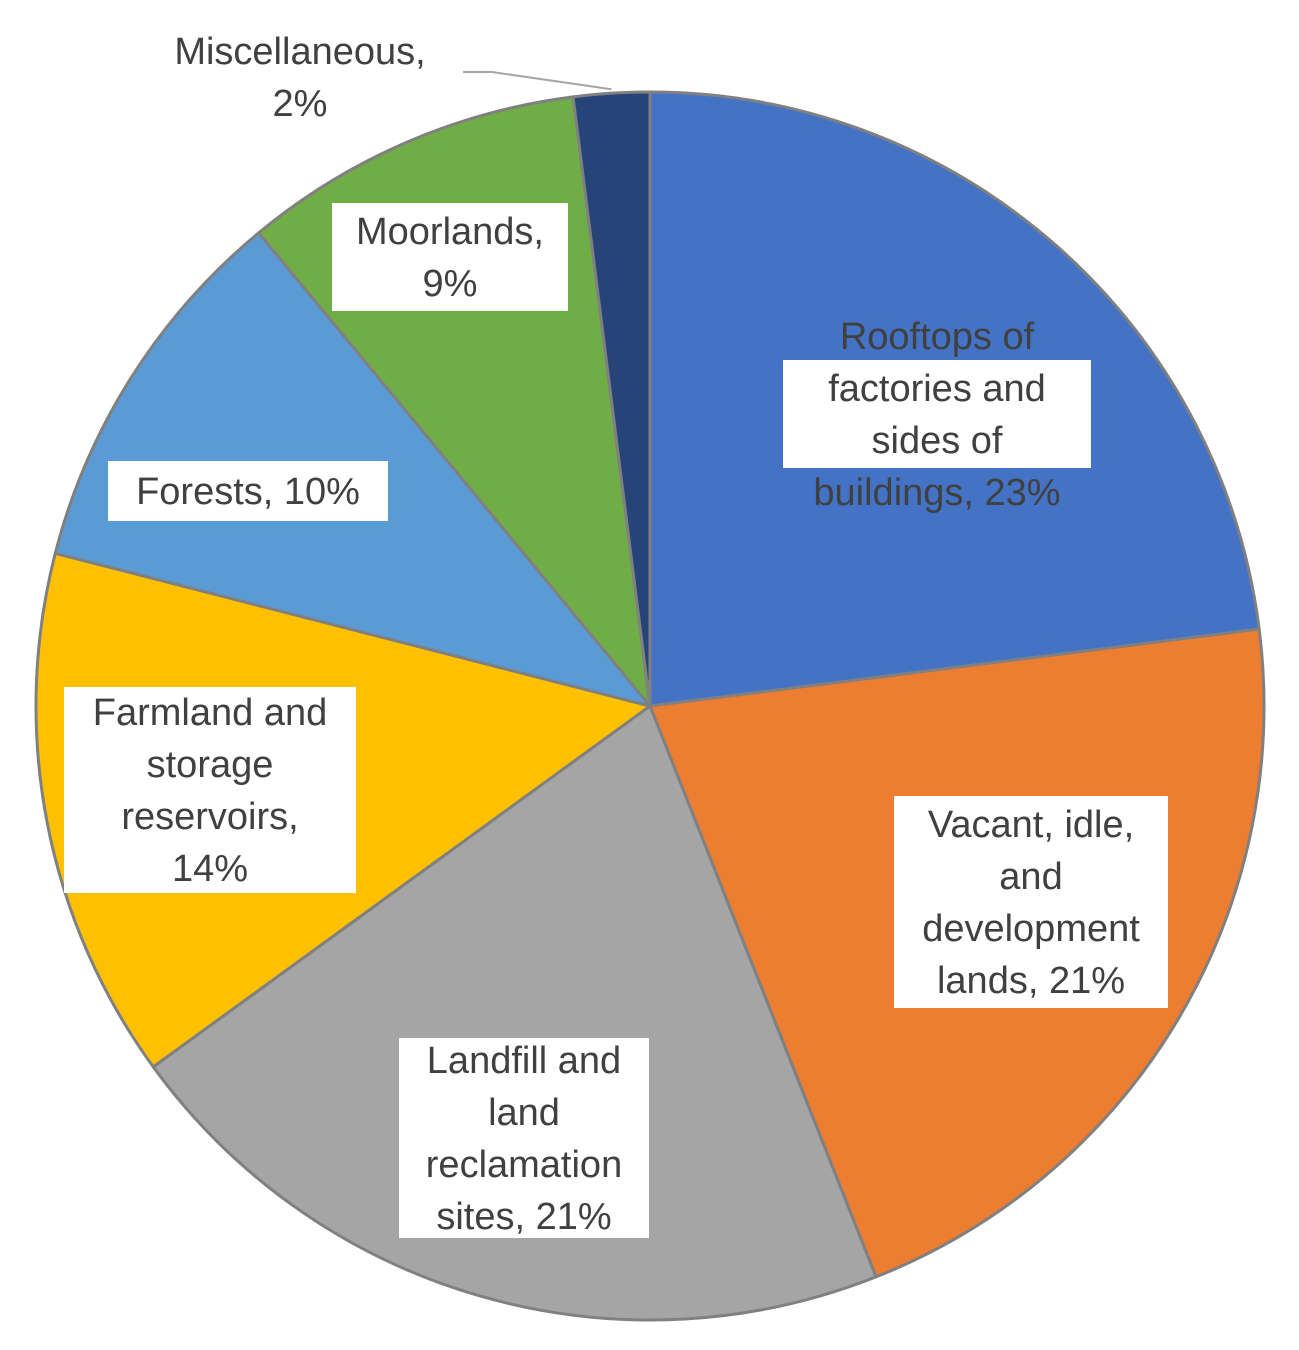 The image size is (1299, 1350). I want to click on leader-lines, so click(537, 81).